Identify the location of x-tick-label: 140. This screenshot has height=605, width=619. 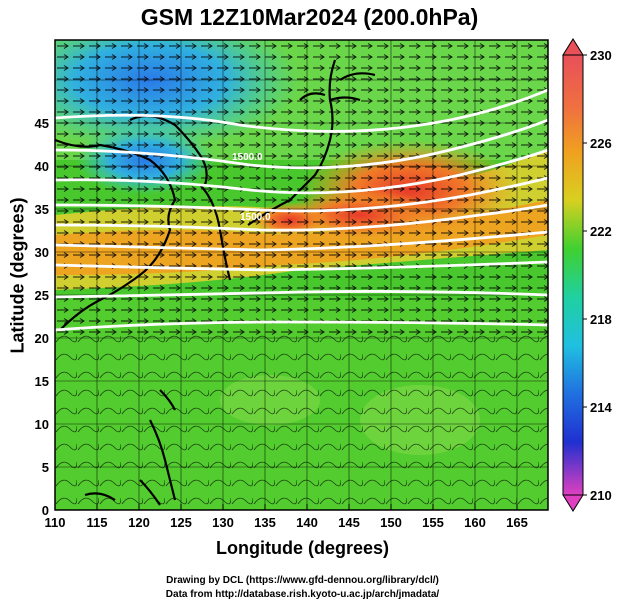
(307, 522).